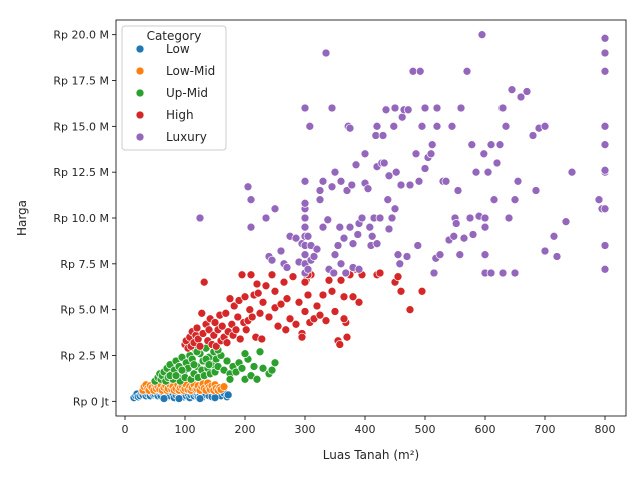  What do you see at coordinates (91, 401) in the screenshot?
I see `y-tick-label: Rp 0 Jt` at bounding box center [91, 401].